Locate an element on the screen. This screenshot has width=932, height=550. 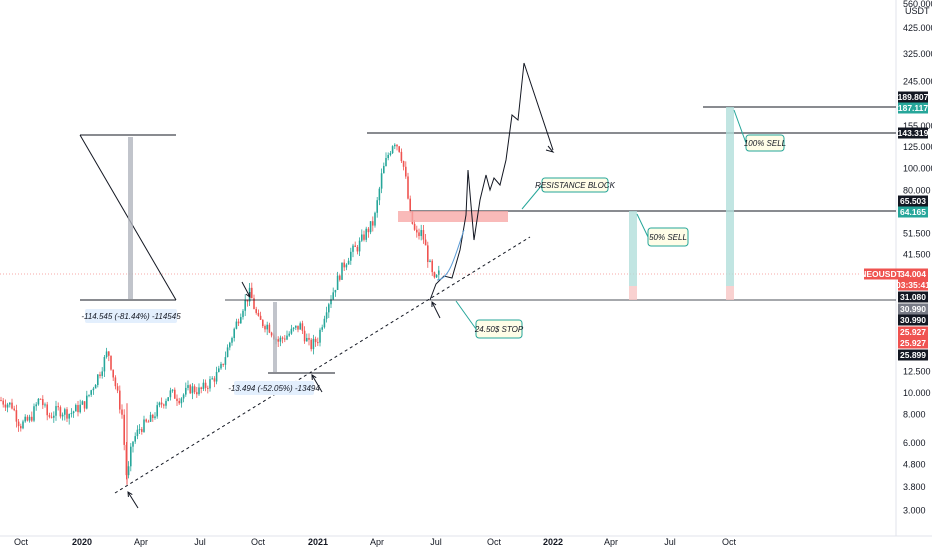
price-tag-label: 30.990 is located at coordinates (913, 309).